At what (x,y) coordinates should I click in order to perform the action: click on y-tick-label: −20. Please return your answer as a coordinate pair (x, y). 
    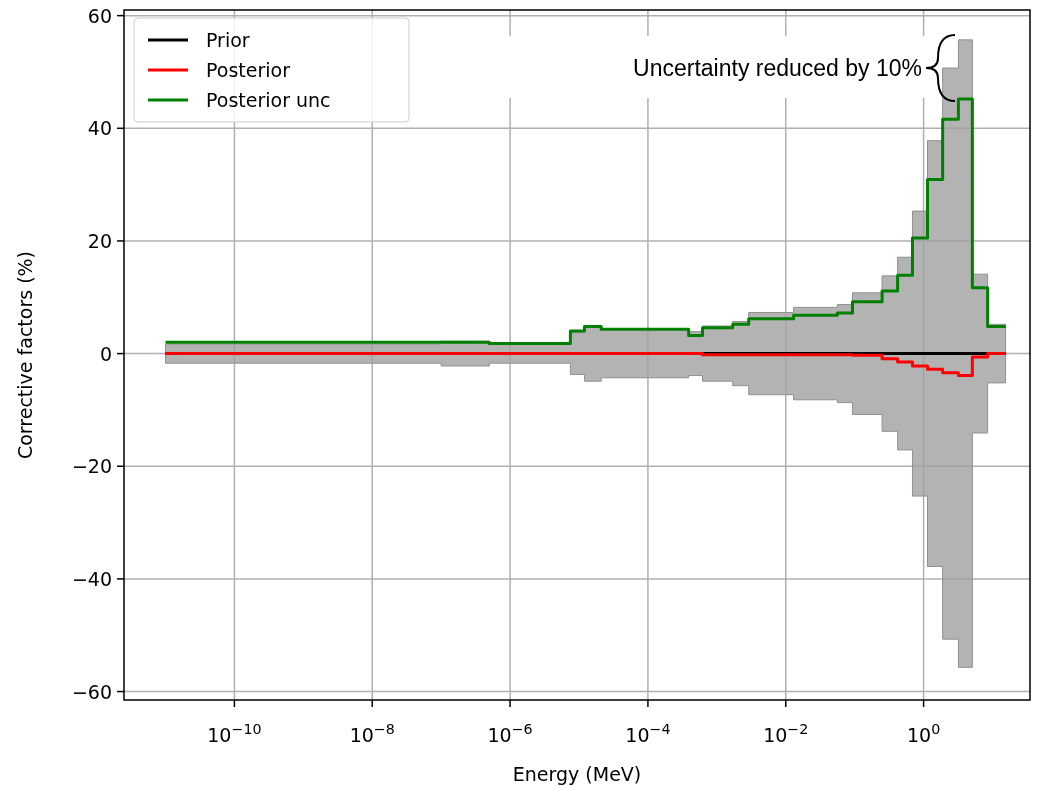
    Looking at the image, I should click on (91, 466).